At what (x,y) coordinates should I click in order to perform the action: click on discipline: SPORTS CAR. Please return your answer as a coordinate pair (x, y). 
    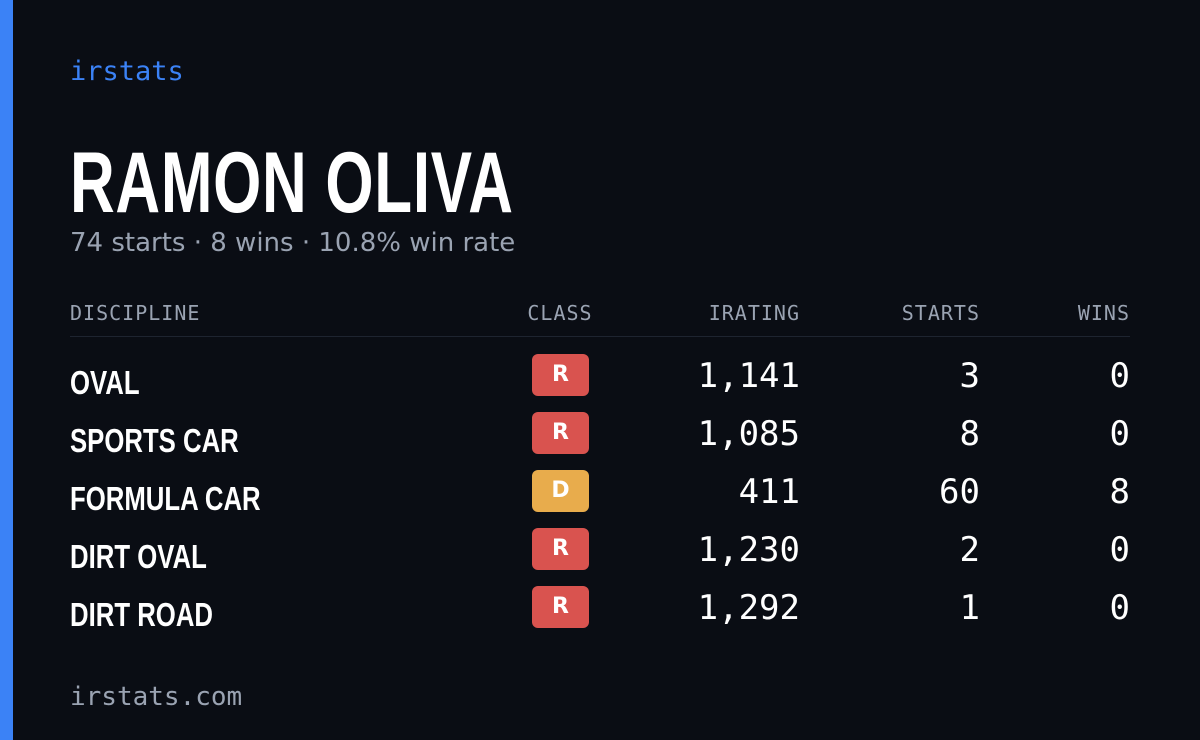
    Looking at the image, I should click on (154, 440).